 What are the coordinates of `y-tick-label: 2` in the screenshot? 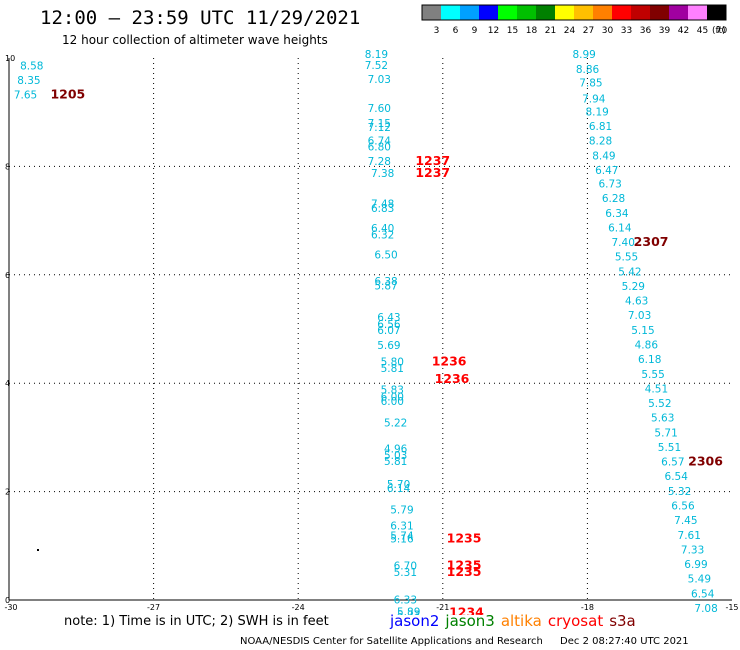 It's located at (7, 492).